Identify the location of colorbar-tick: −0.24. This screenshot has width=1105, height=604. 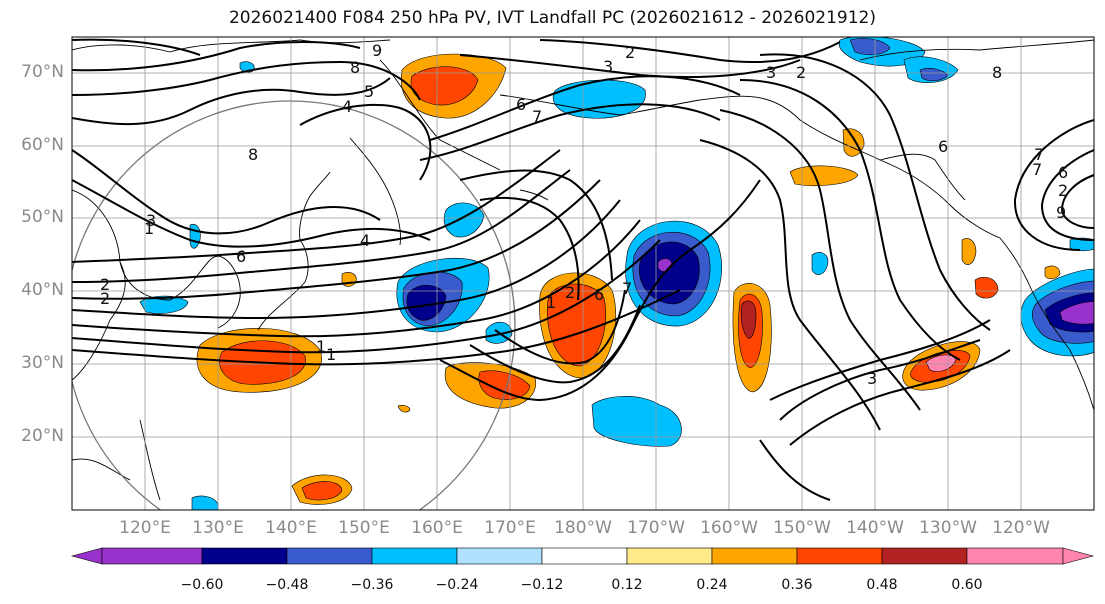
(457, 585).